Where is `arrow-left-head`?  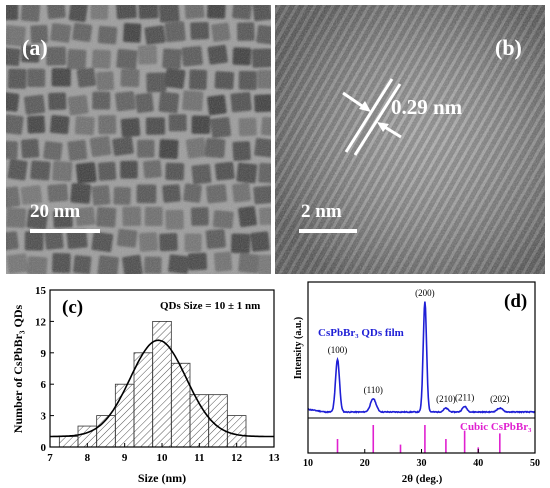 arrow-left-head is located at coordinates (365, 106).